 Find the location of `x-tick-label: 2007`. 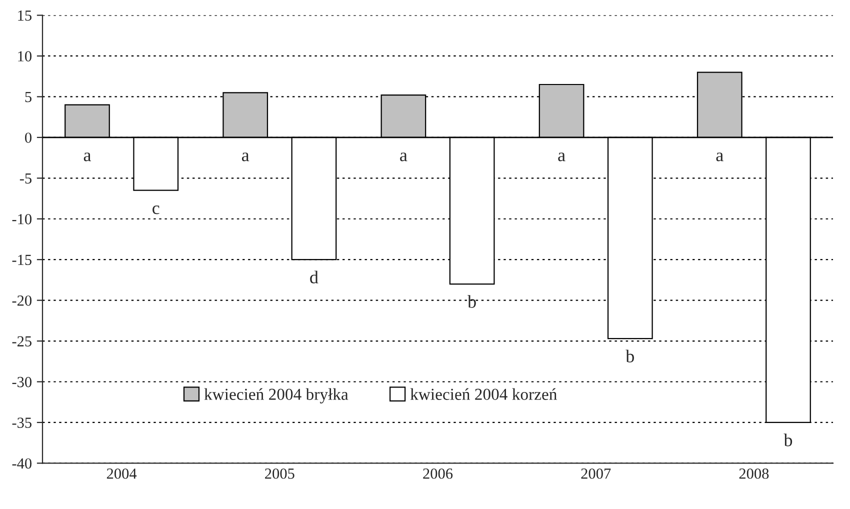

x-tick-label: 2007 is located at coordinates (596, 473).